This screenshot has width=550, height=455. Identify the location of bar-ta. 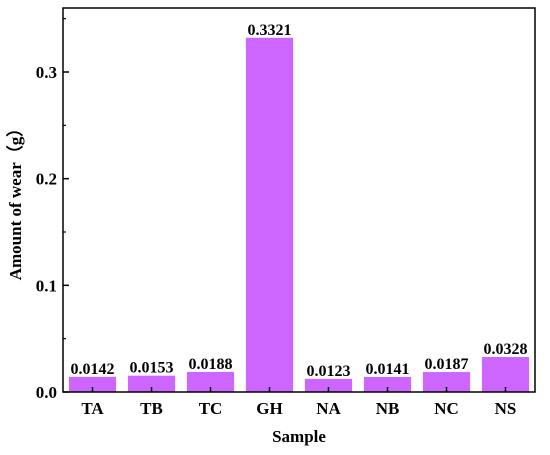
(92, 384).